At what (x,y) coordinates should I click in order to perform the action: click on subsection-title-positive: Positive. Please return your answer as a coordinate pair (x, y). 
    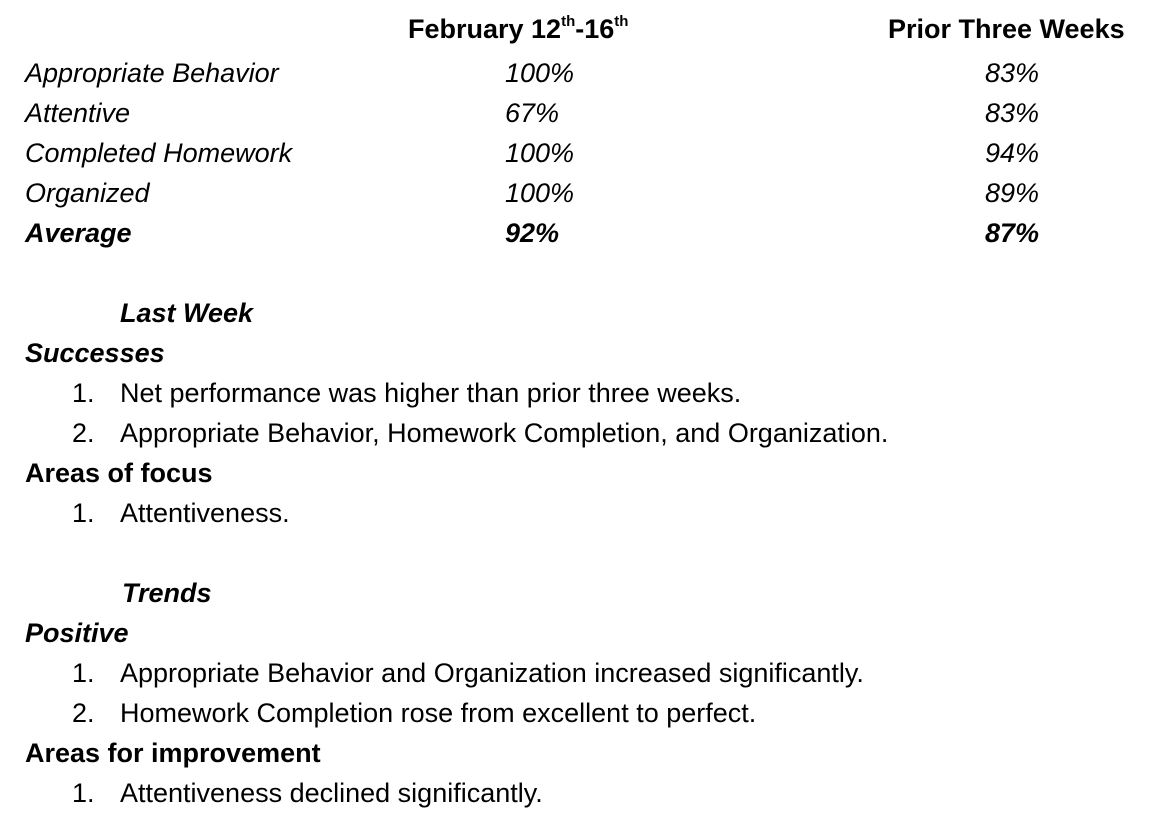
    Looking at the image, I should click on (77, 633).